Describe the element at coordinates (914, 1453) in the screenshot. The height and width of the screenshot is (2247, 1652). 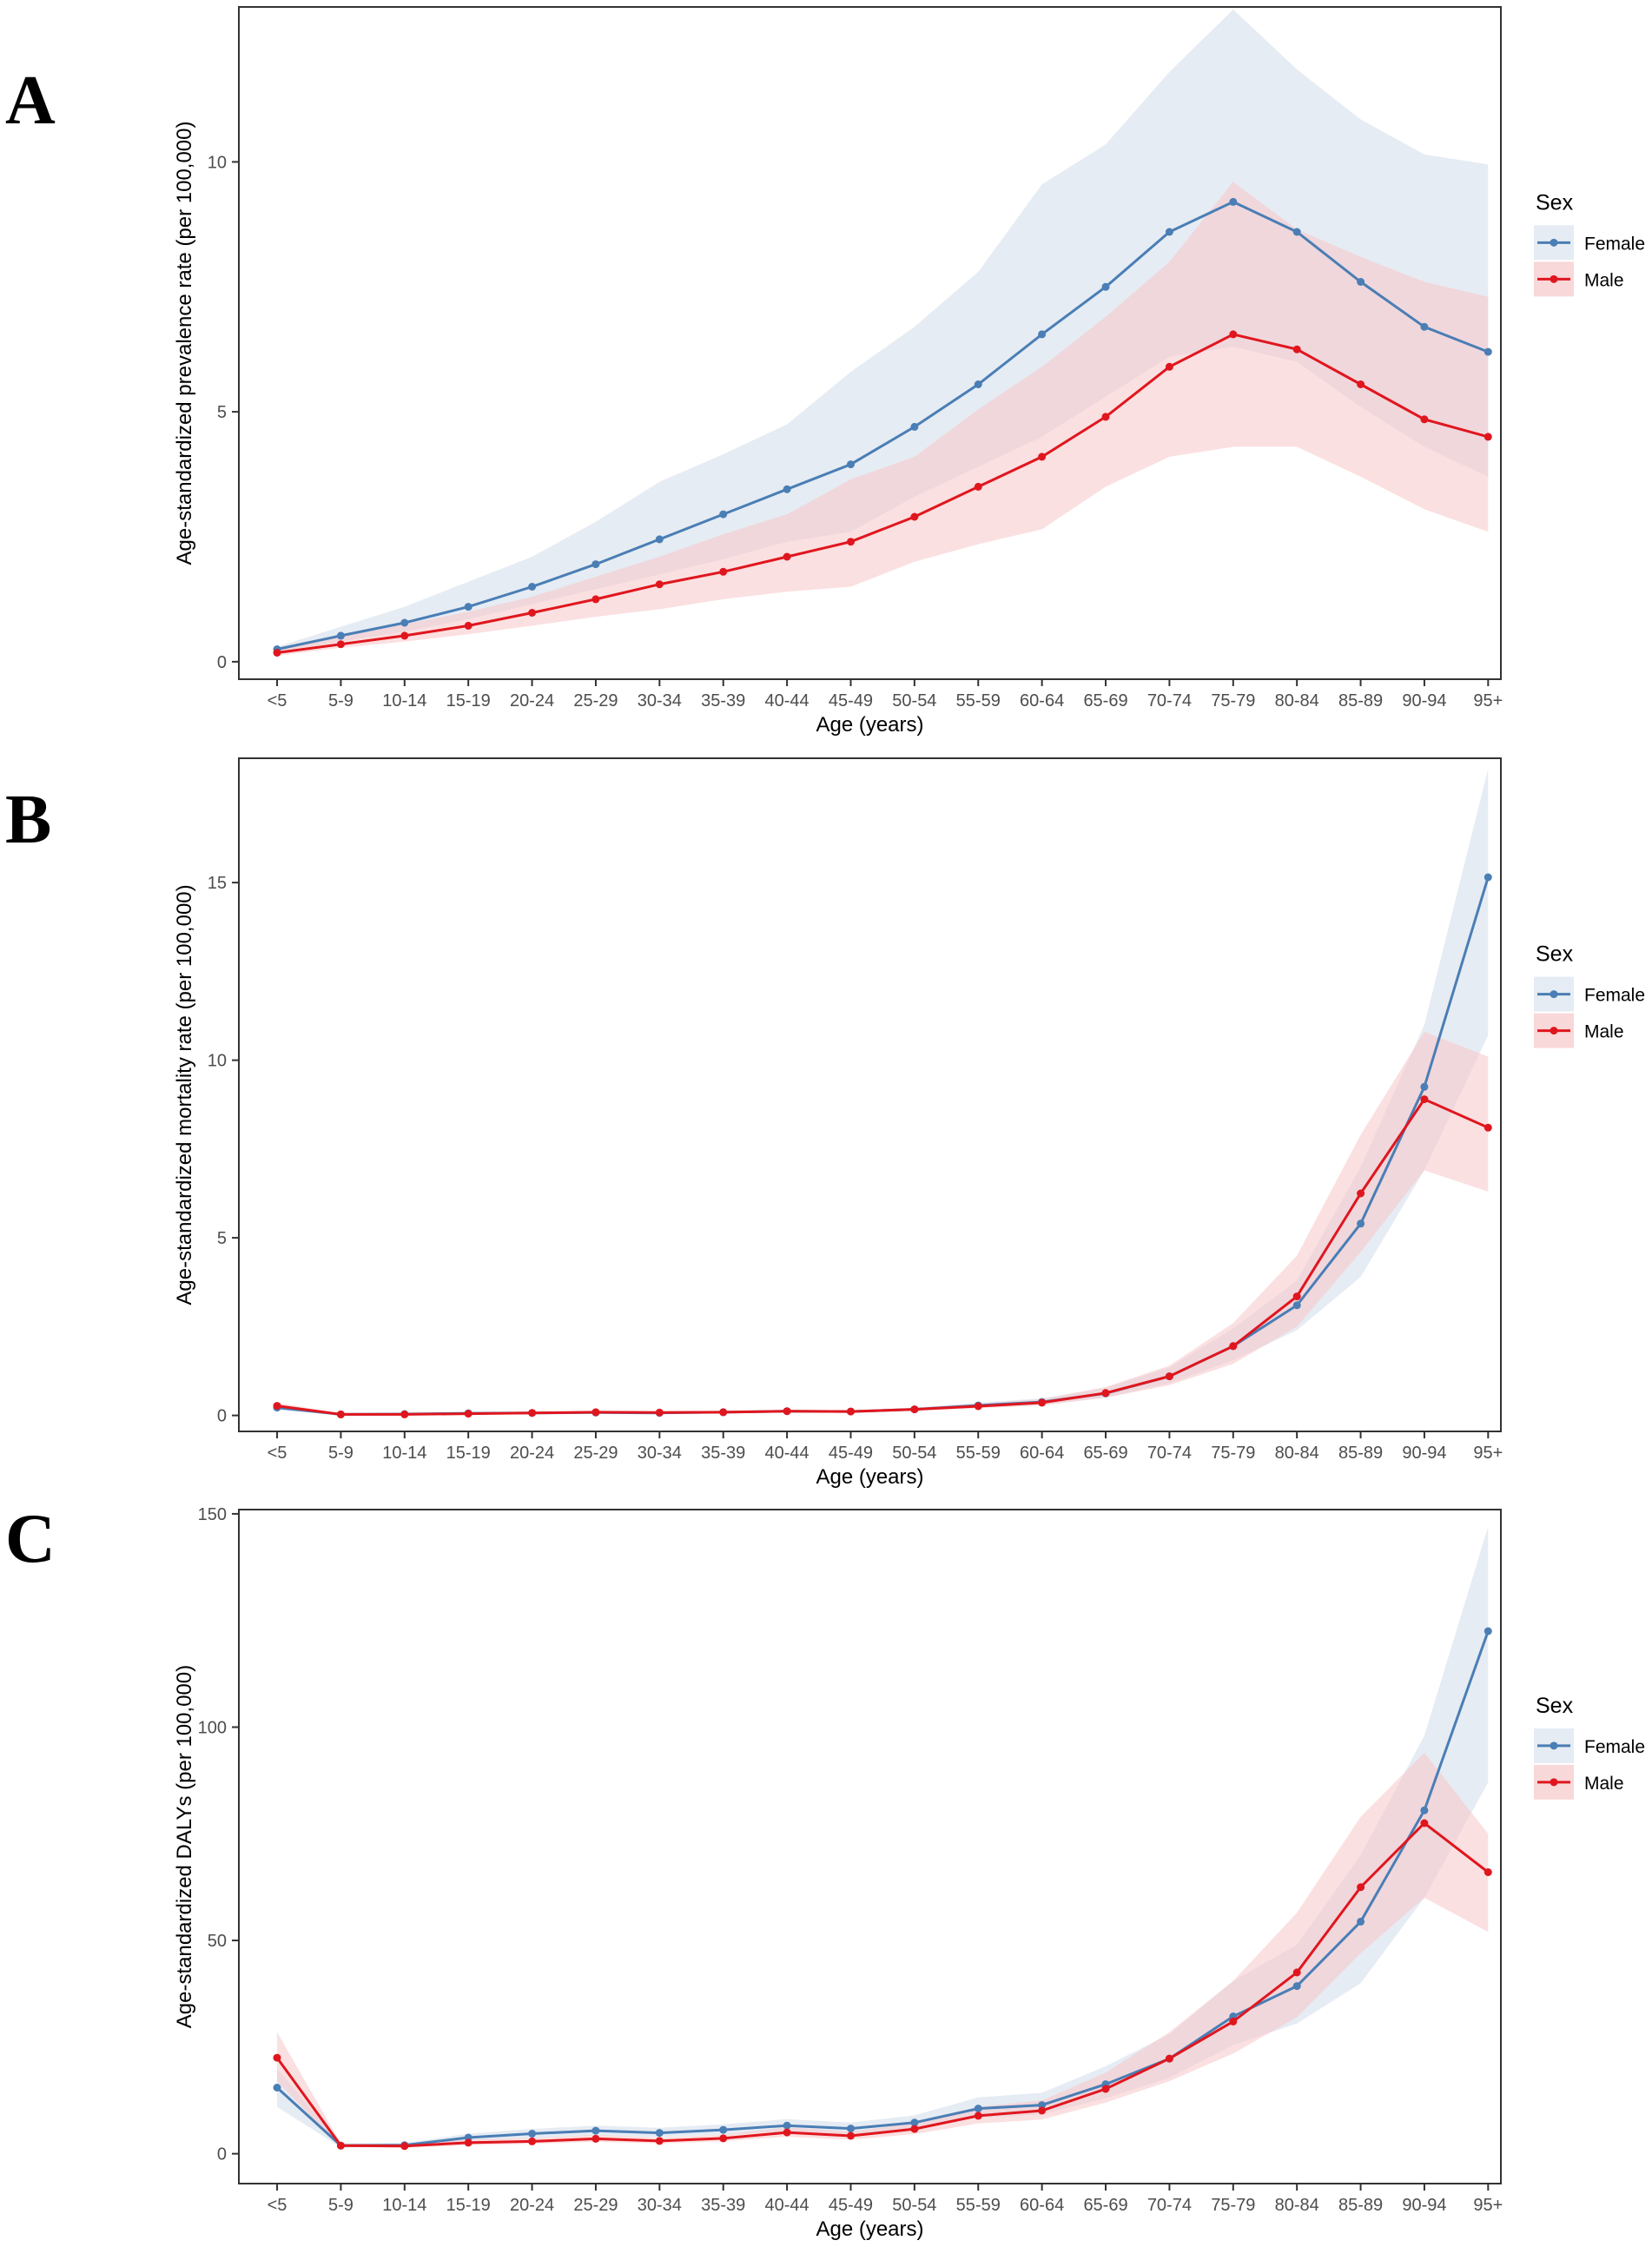
I see `x-tick-label-50-54-b: 50-54` at that location.